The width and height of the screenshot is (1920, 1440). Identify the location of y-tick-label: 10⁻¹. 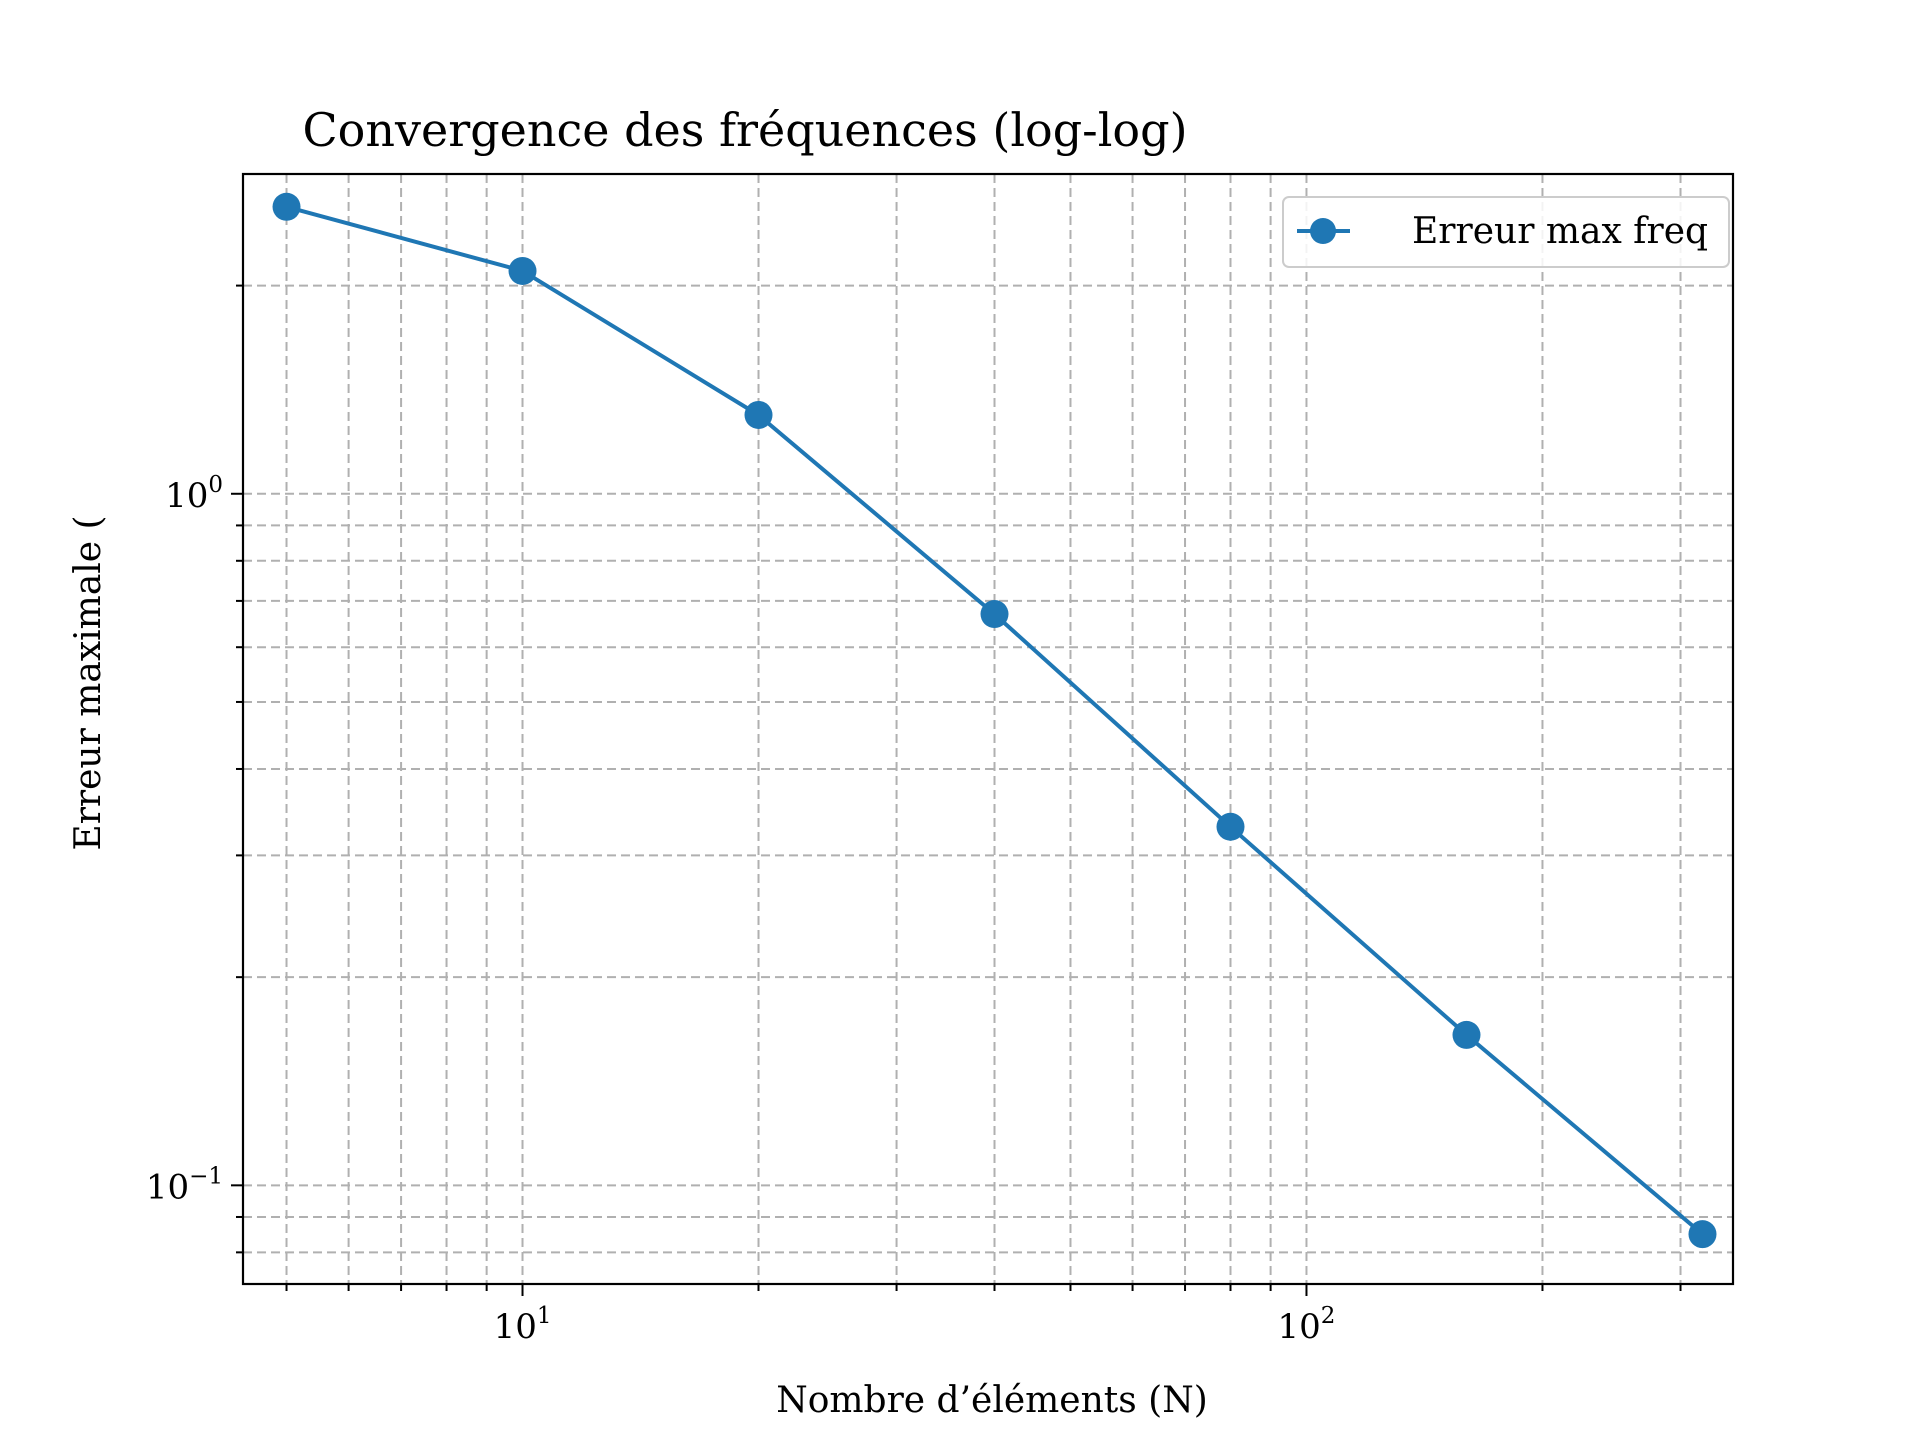
(184, 1185).